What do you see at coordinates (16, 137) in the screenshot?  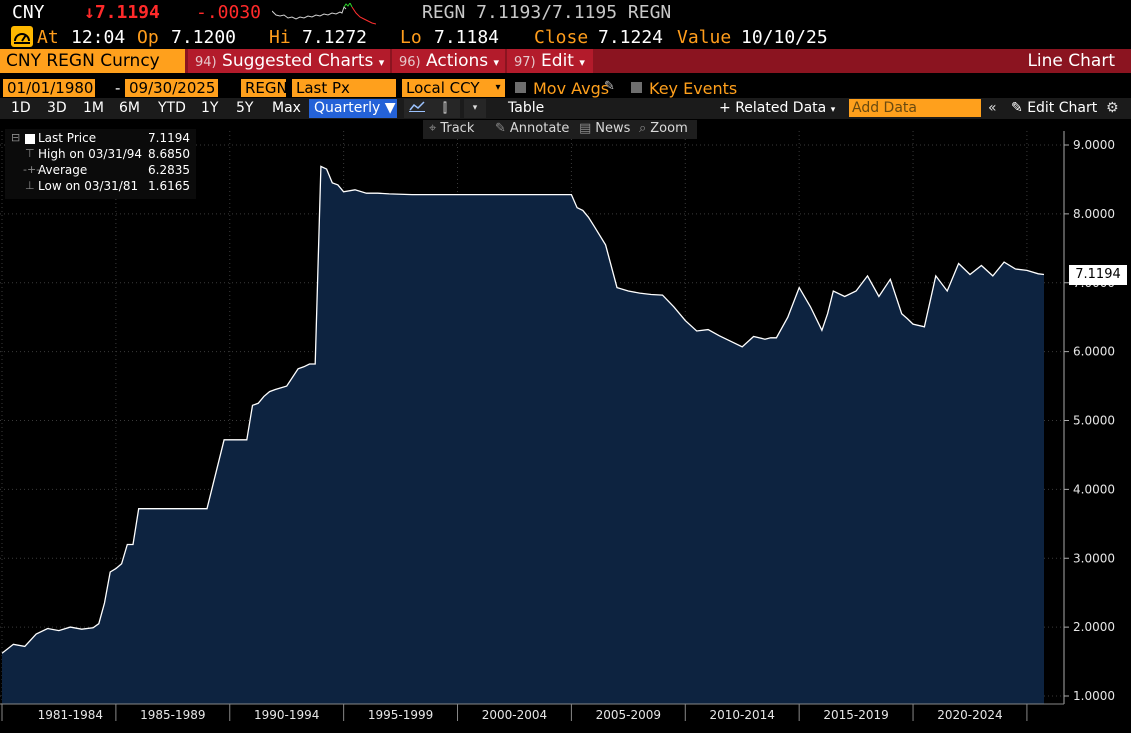 I see `collapse-box-icon: ⊟` at bounding box center [16, 137].